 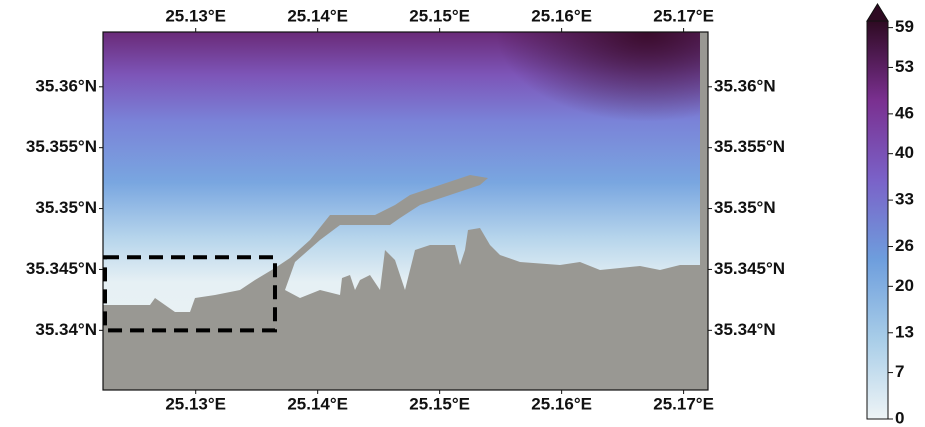 What do you see at coordinates (904, 66) in the screenshot?
I see `colorbar-tick-label: 53` at bounding box center [904, 66].